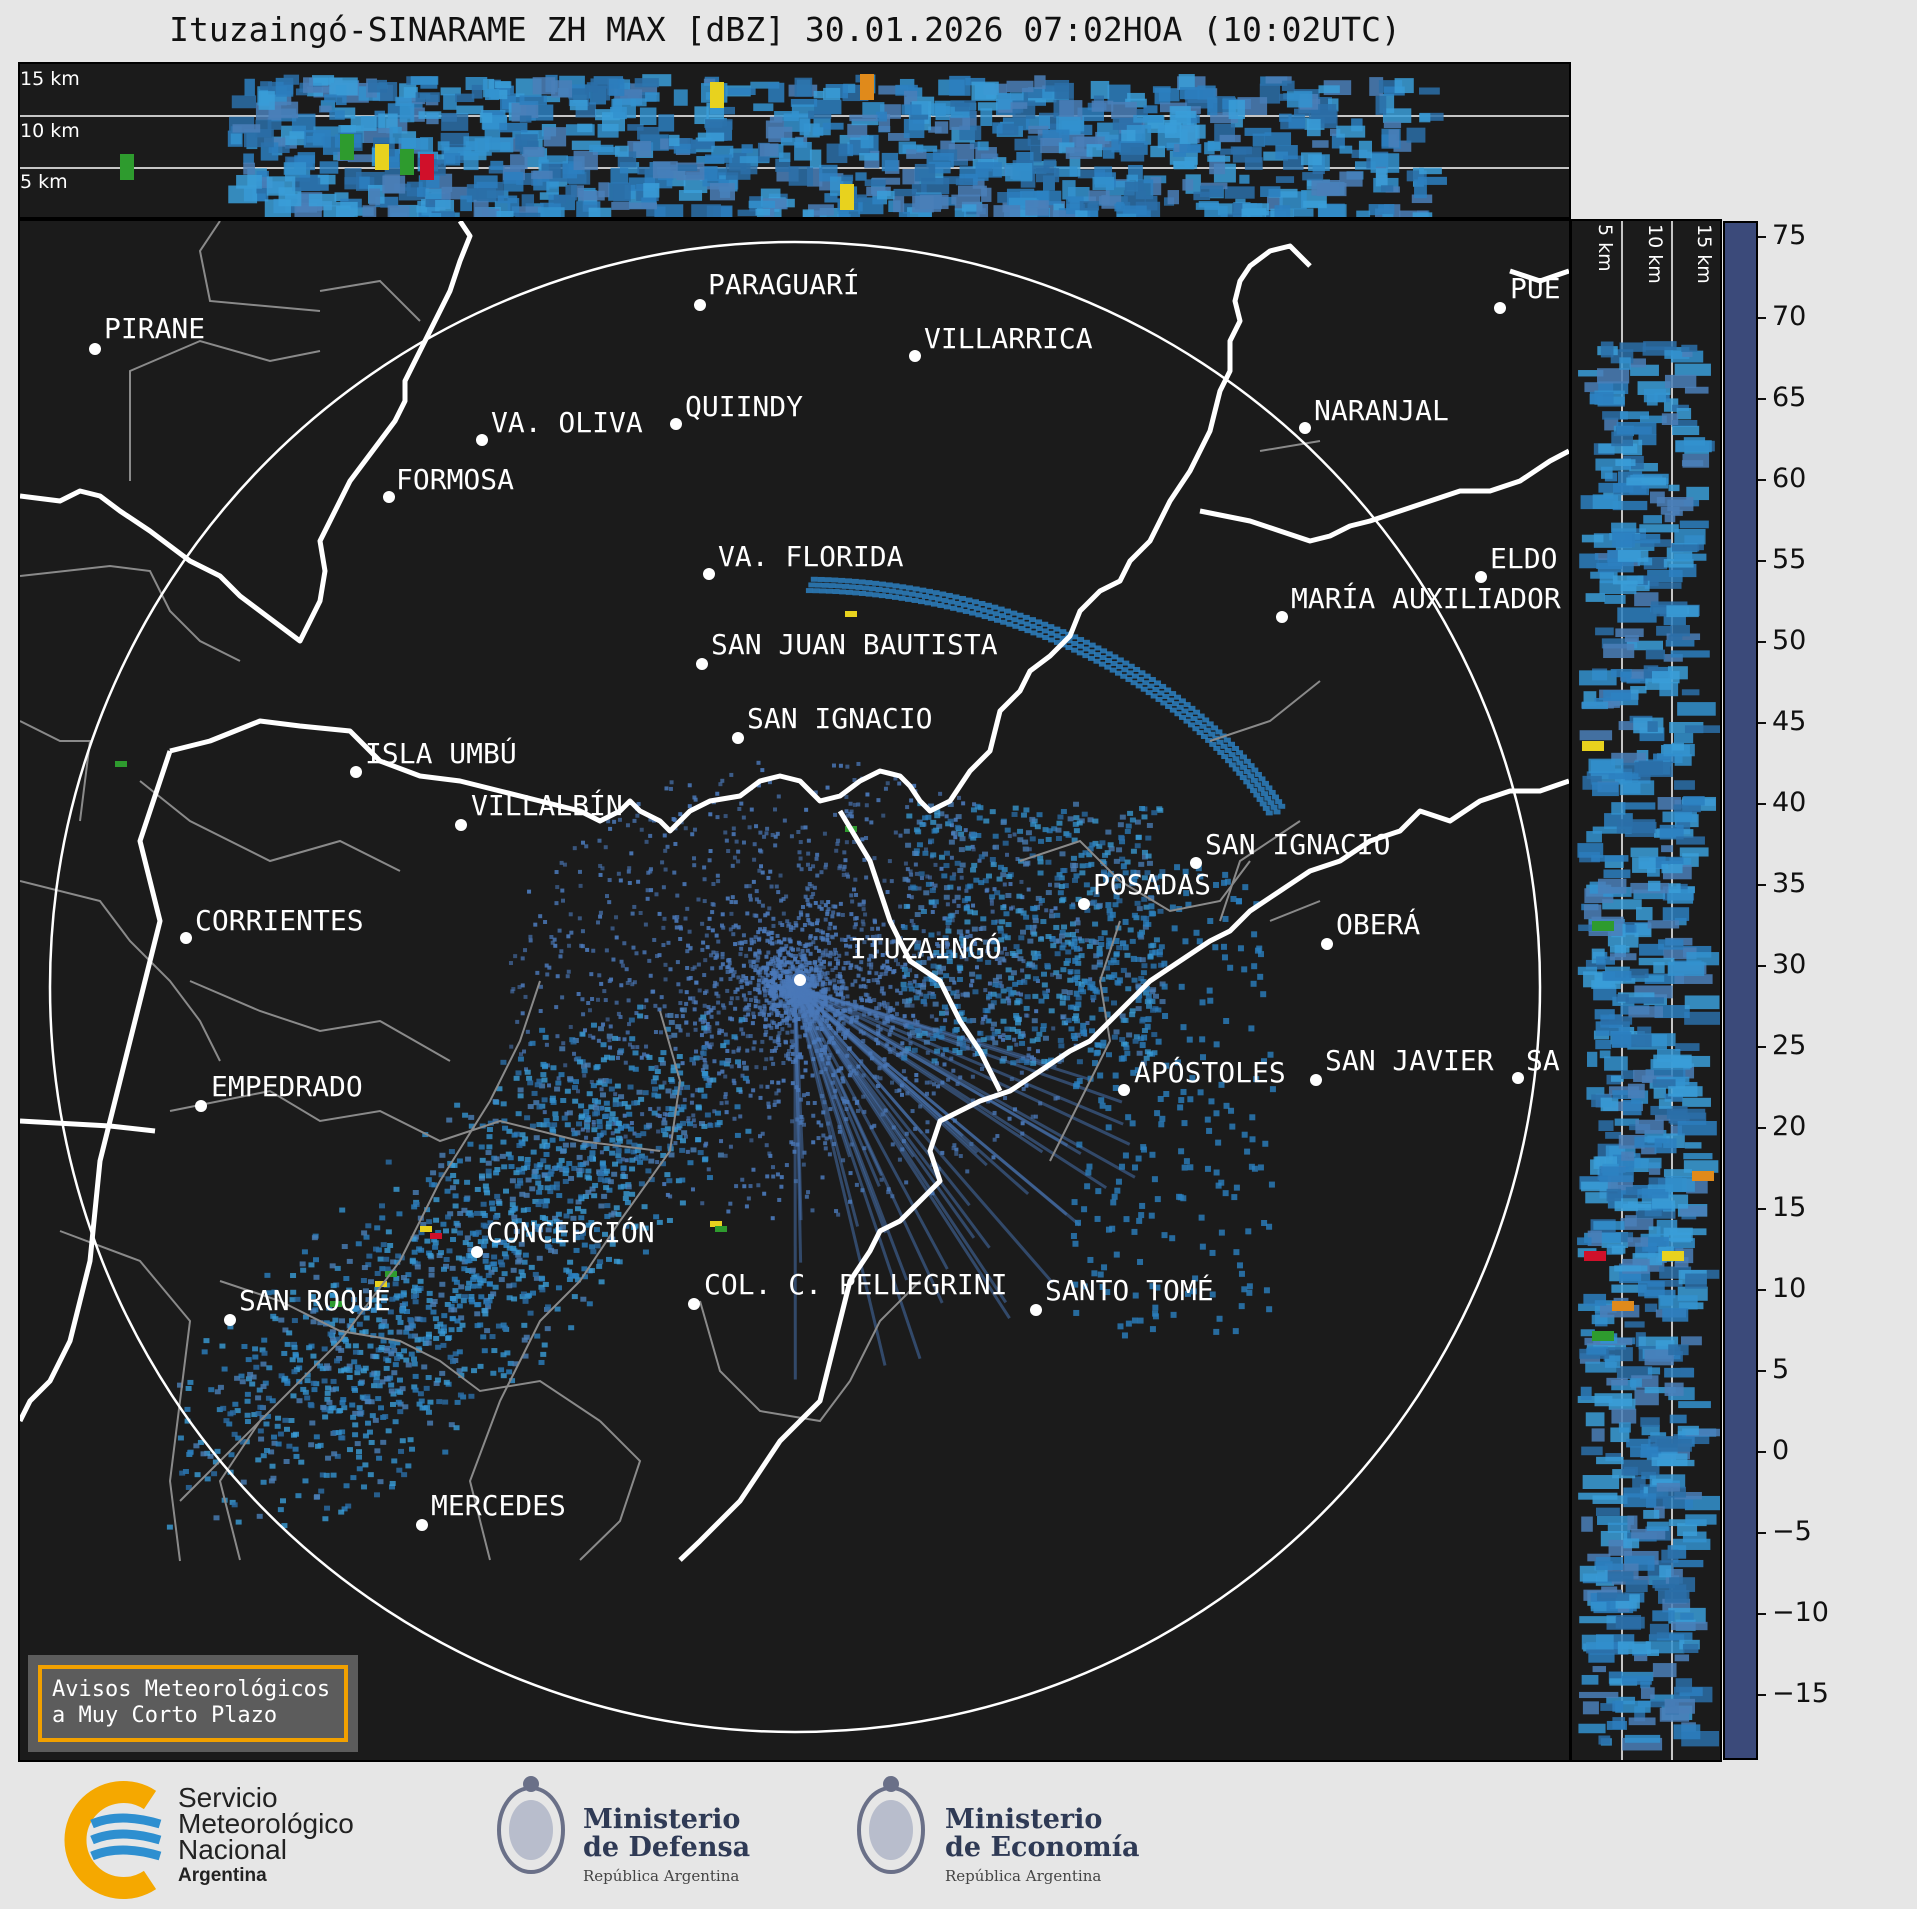 This screenshot has width=1917, height=1909. Describe the element at coordinates (50, 79) in the screenshot. I see `top-label-15km: 15 km` at that location.